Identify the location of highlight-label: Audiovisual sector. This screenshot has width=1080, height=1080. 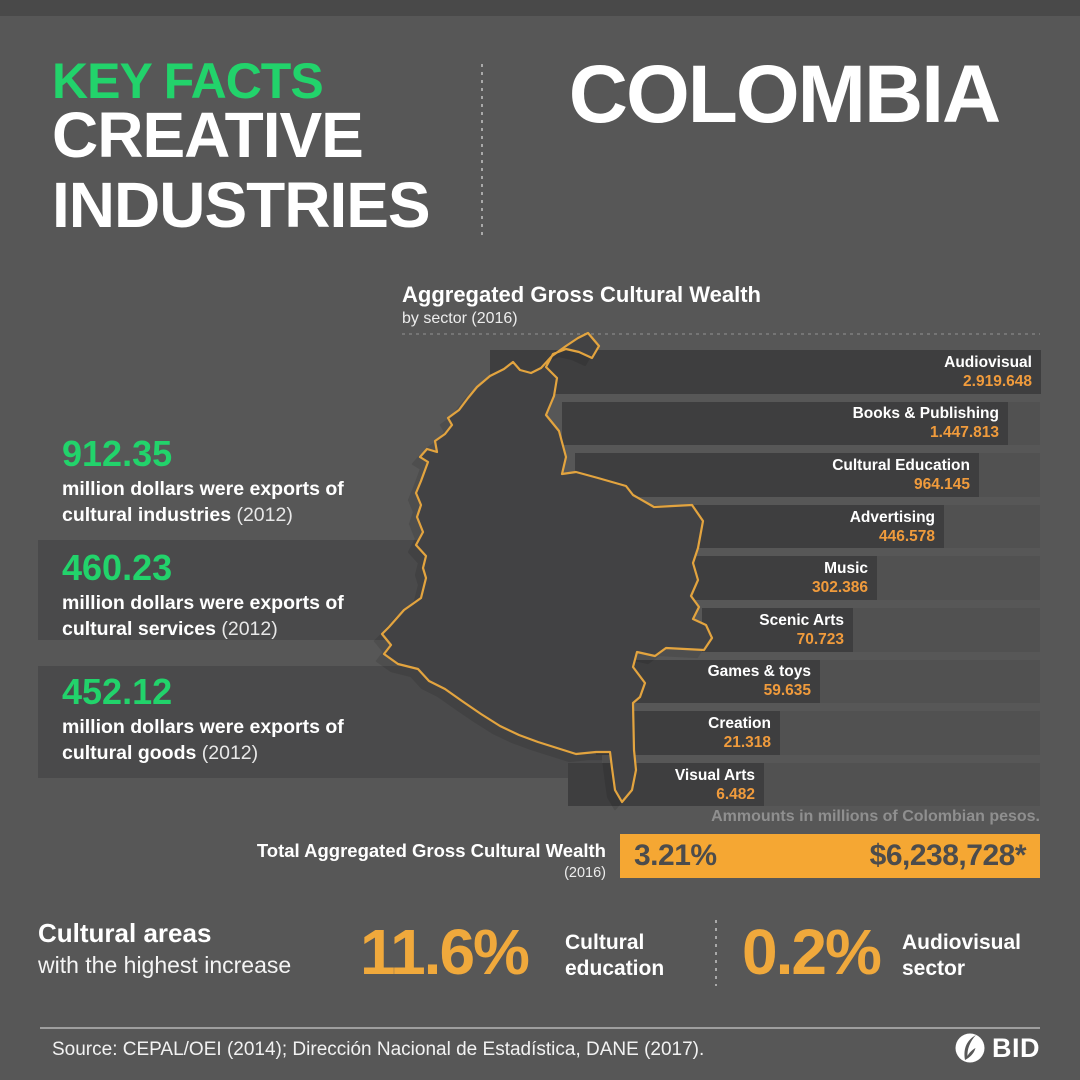
(962, 955).